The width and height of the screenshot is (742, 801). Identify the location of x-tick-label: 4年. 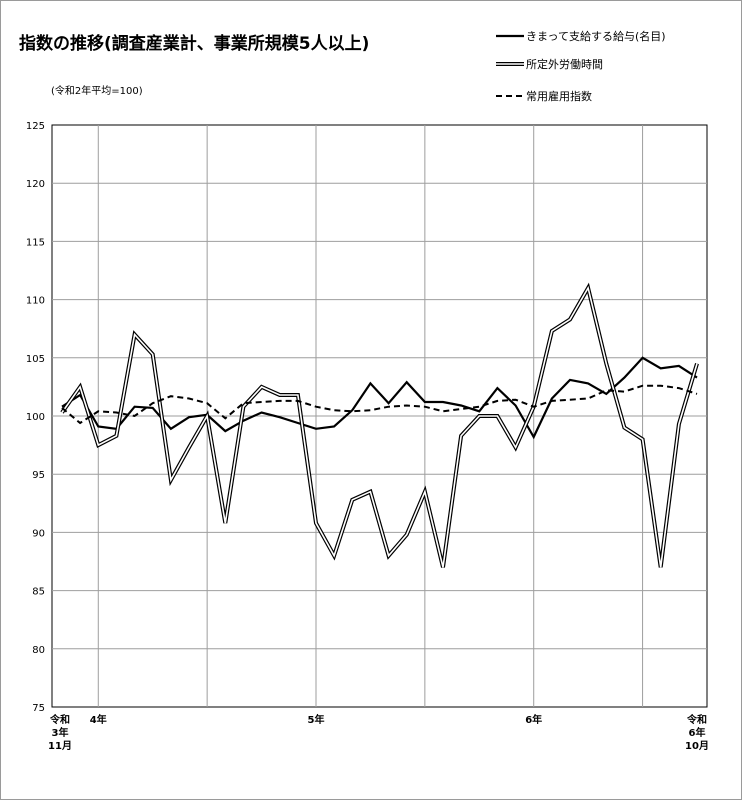
(98, 719).